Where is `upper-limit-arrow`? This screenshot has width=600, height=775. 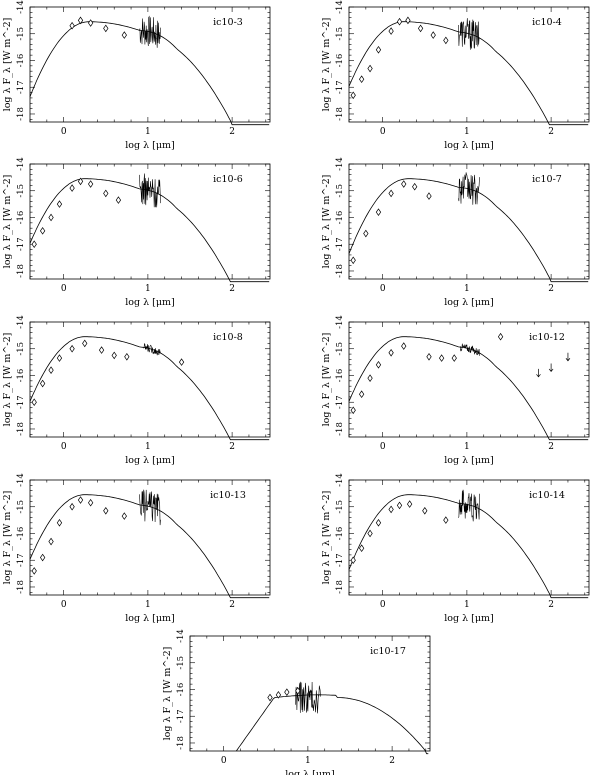 upper-limit-arrow is located at coordinates (538, 376).